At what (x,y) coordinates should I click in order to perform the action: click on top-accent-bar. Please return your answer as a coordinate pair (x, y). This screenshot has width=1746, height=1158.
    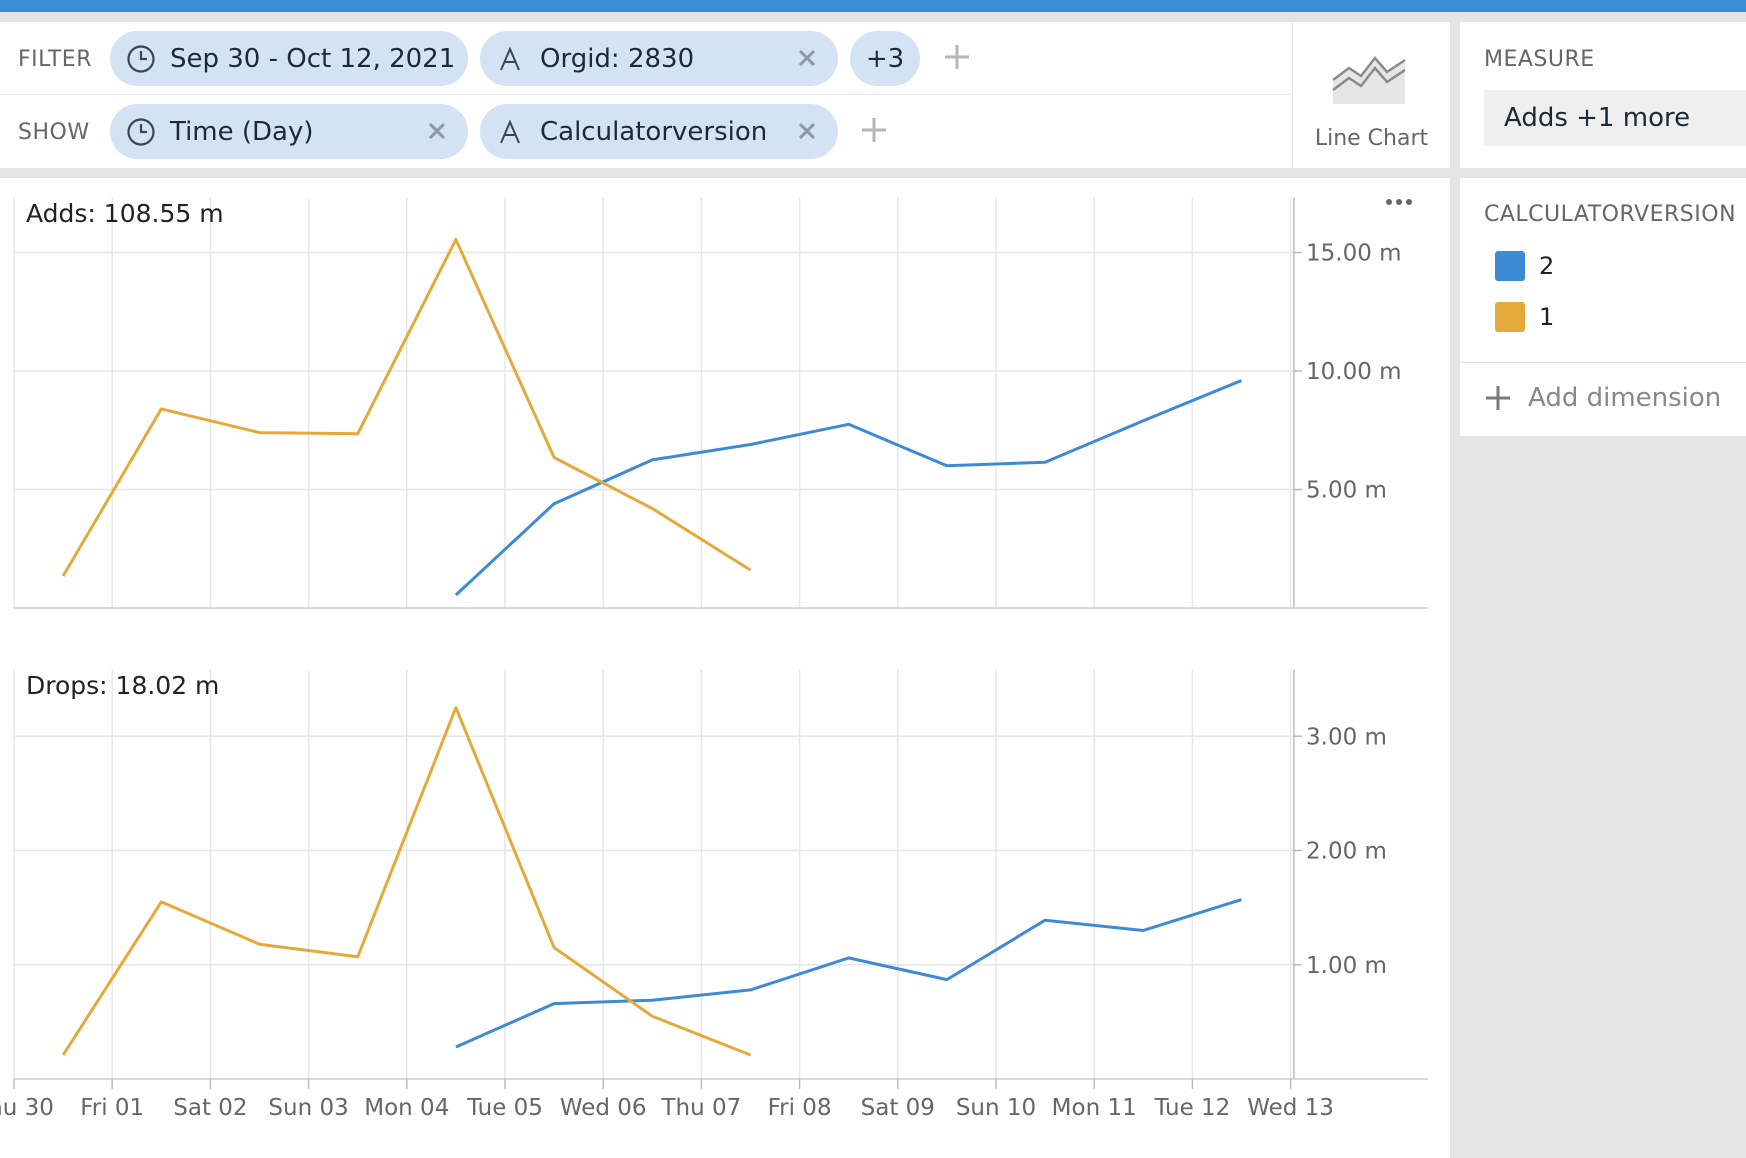
    Looking at the image, I should click on (873, 6).